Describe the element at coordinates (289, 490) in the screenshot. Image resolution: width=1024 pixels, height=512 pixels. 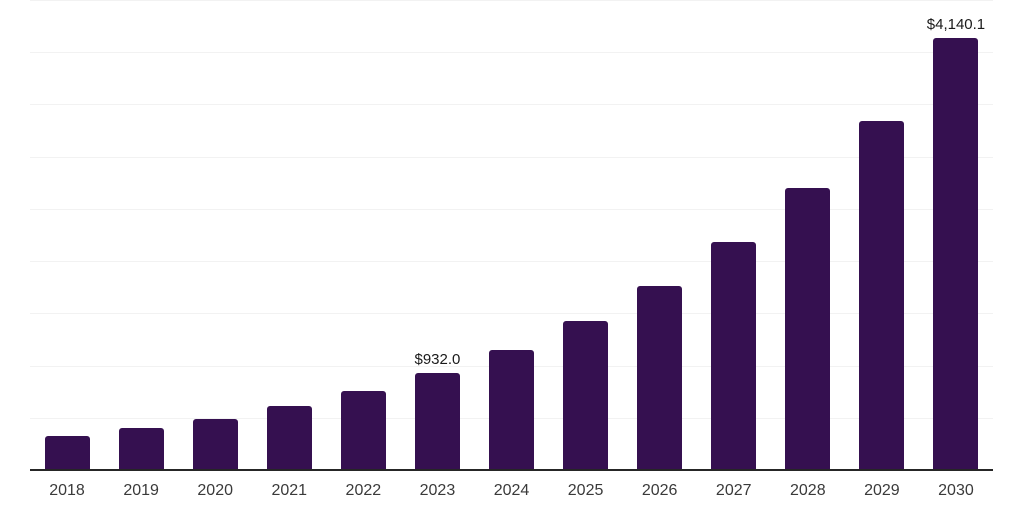
I see `x-tick-label-2021: 2021` at that location.